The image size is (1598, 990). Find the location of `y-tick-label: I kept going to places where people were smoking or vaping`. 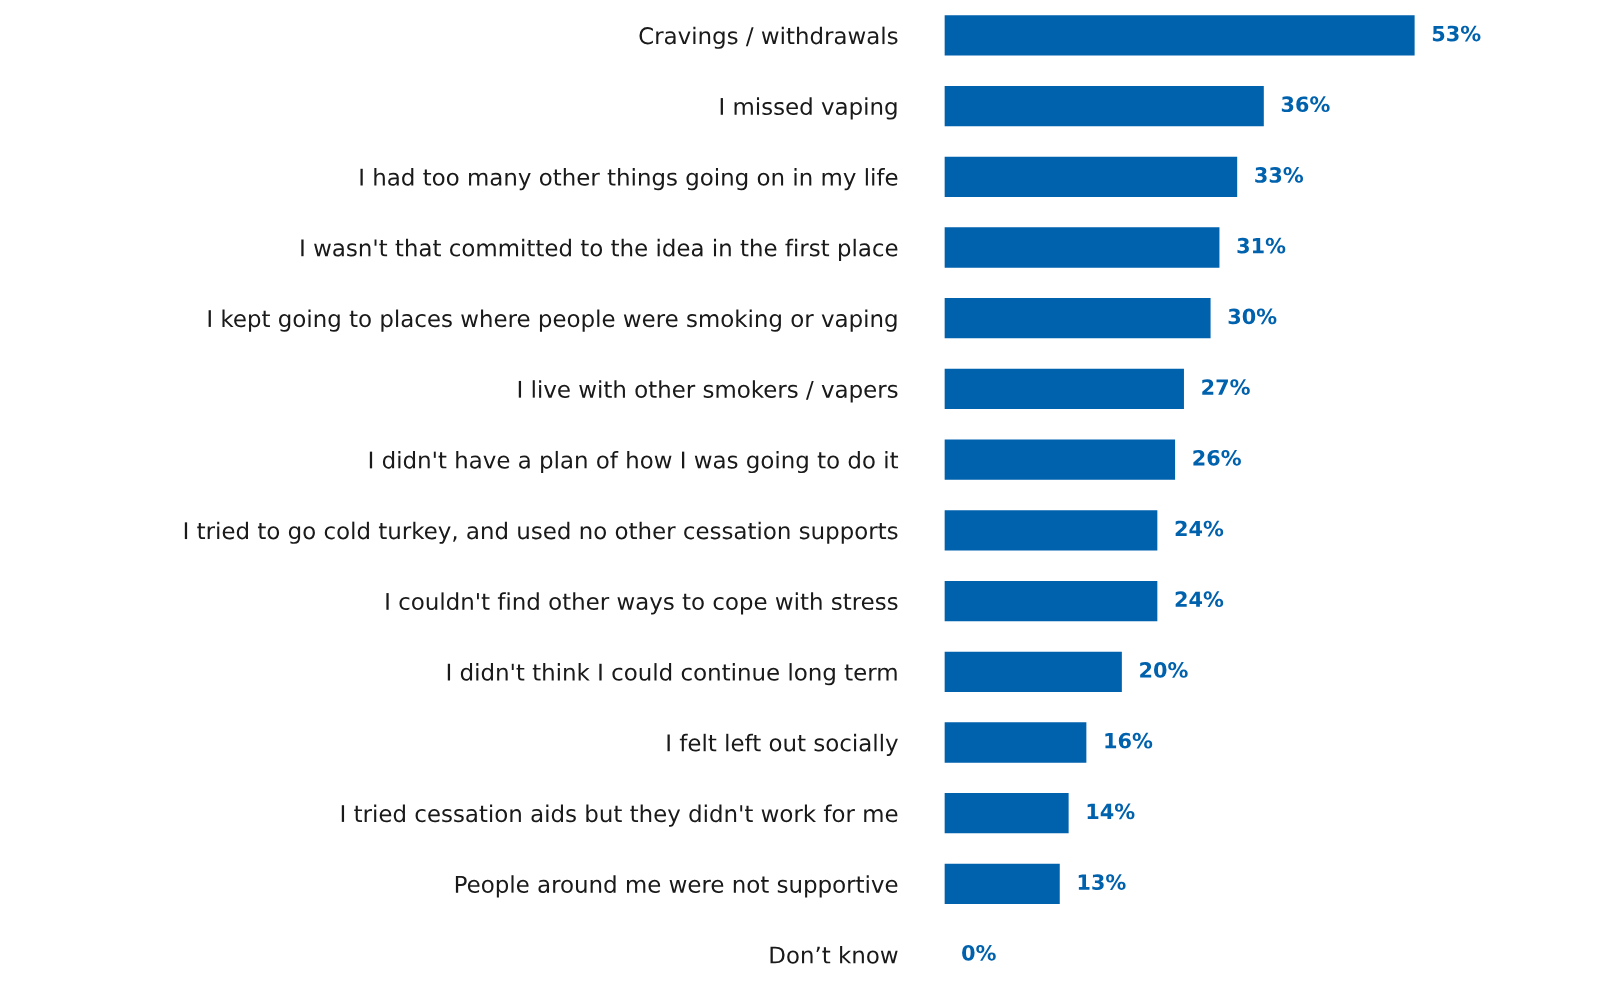

y-tick-label: I kept going to places where people were smoking or vaping is located at coordinates (552, 320).